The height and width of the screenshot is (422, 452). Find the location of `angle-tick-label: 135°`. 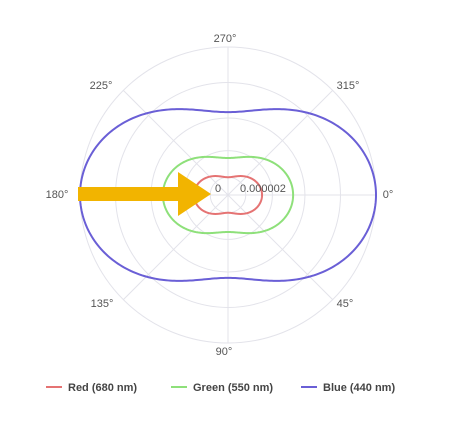

angle-tick-label: 135° is located at coordinates (102, 304).